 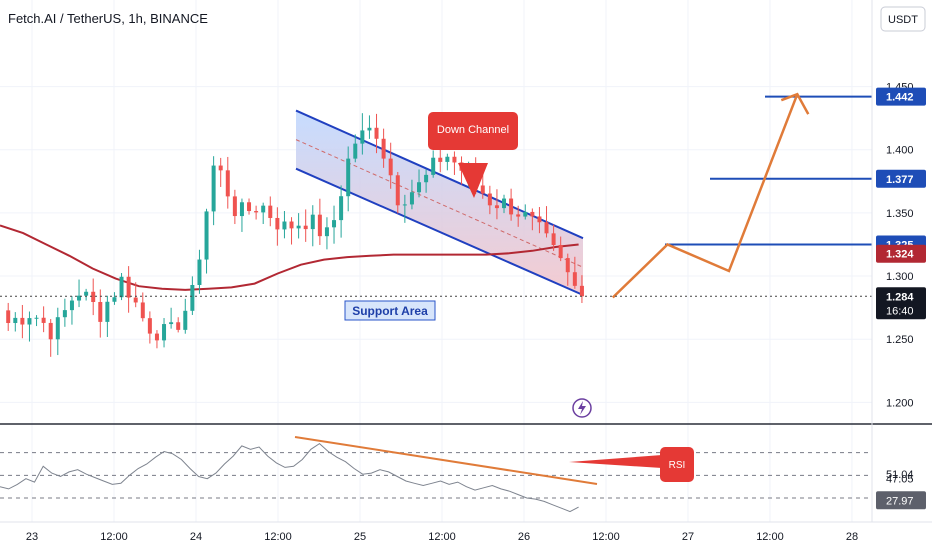 I want to click on time-tick-label: 24, so click(x=196, y=537).